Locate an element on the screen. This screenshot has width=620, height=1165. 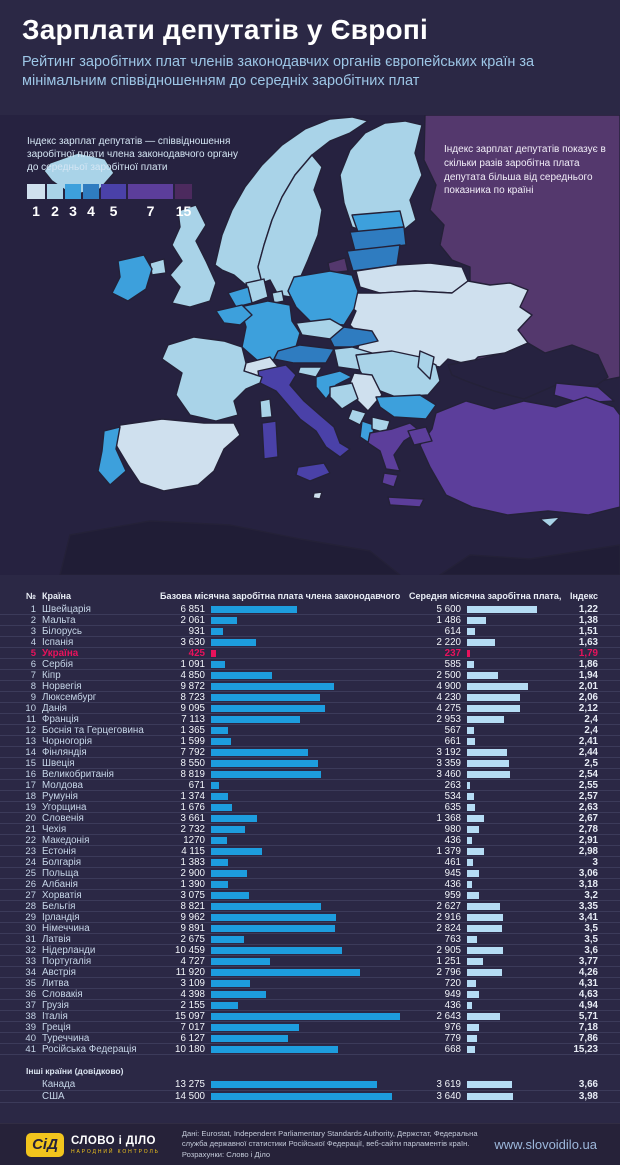
logo-icon: СіД is located at coordinates (45, 1144).